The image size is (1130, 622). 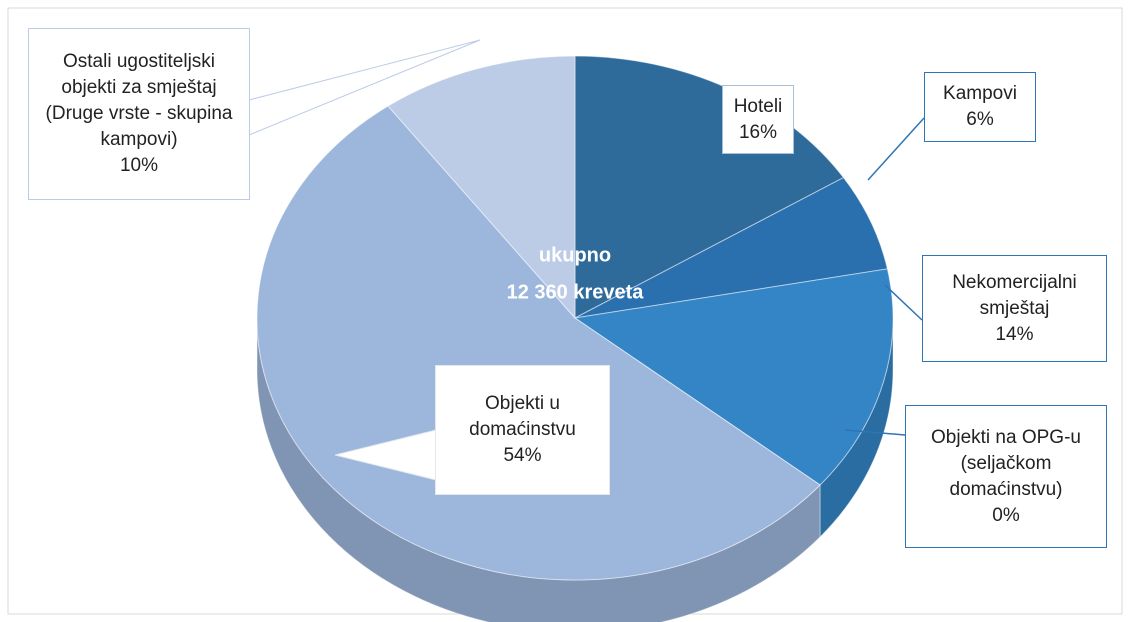 I want to click on data-label: Kampovi 6%, so click(x=980, y=107).